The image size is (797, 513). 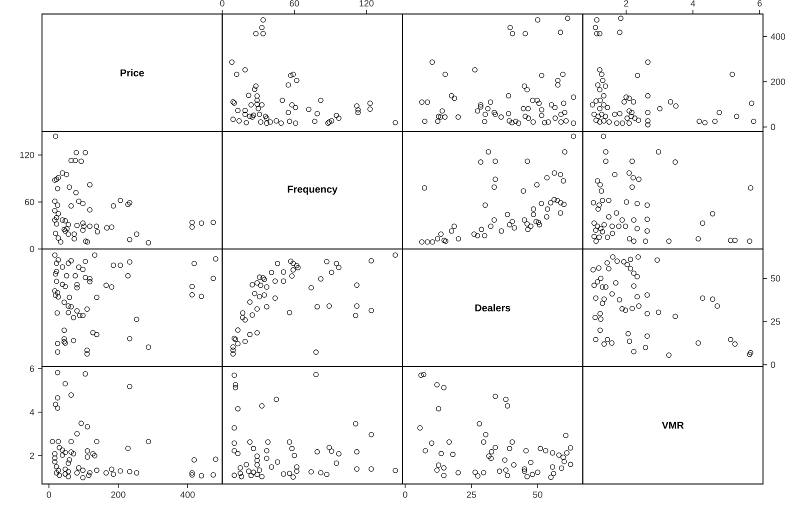 What do you see at coordinates (492, 308) in the screenshot?
I see `text: Dealers` at bounding box center [492, 308].